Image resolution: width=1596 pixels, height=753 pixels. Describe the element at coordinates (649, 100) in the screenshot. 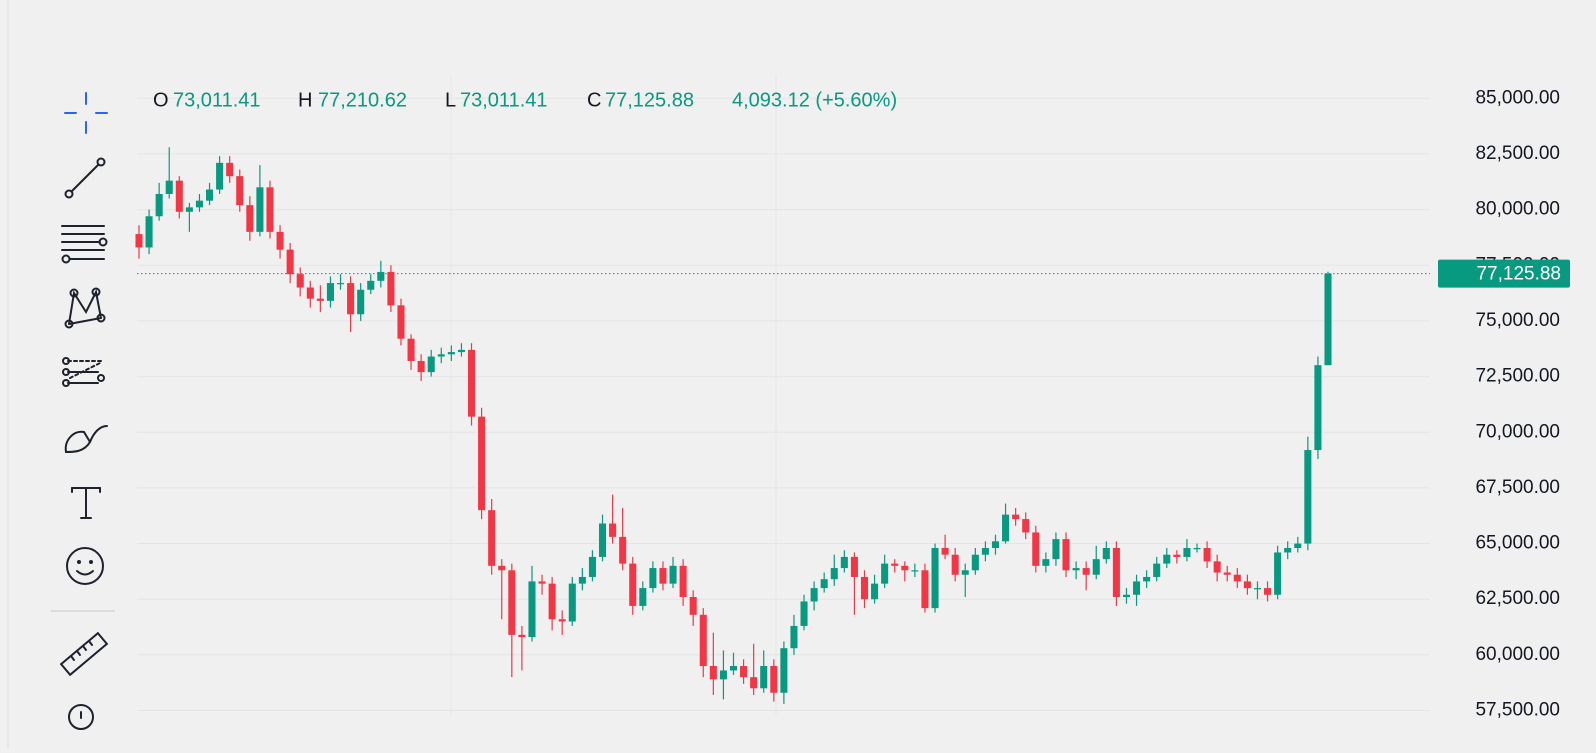

I see `legend-close: 77,125.88` at that location.